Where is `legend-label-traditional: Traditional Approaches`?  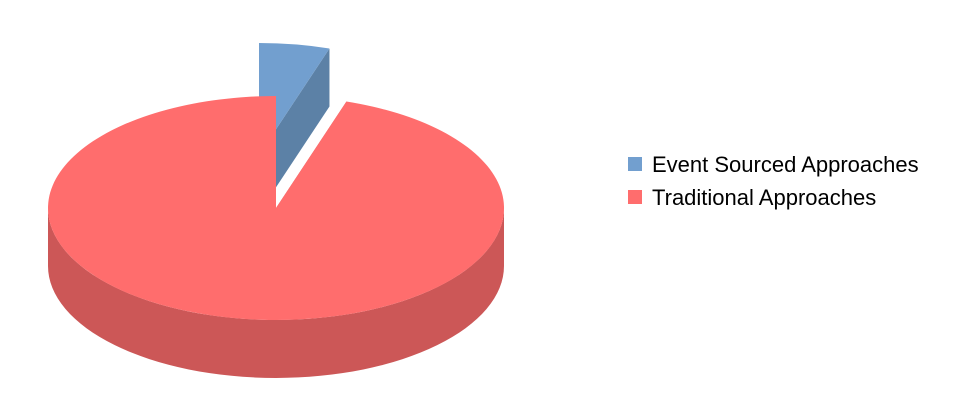 legend-label-traditional: Traditional Approaches is located at coordinates (764, 197).